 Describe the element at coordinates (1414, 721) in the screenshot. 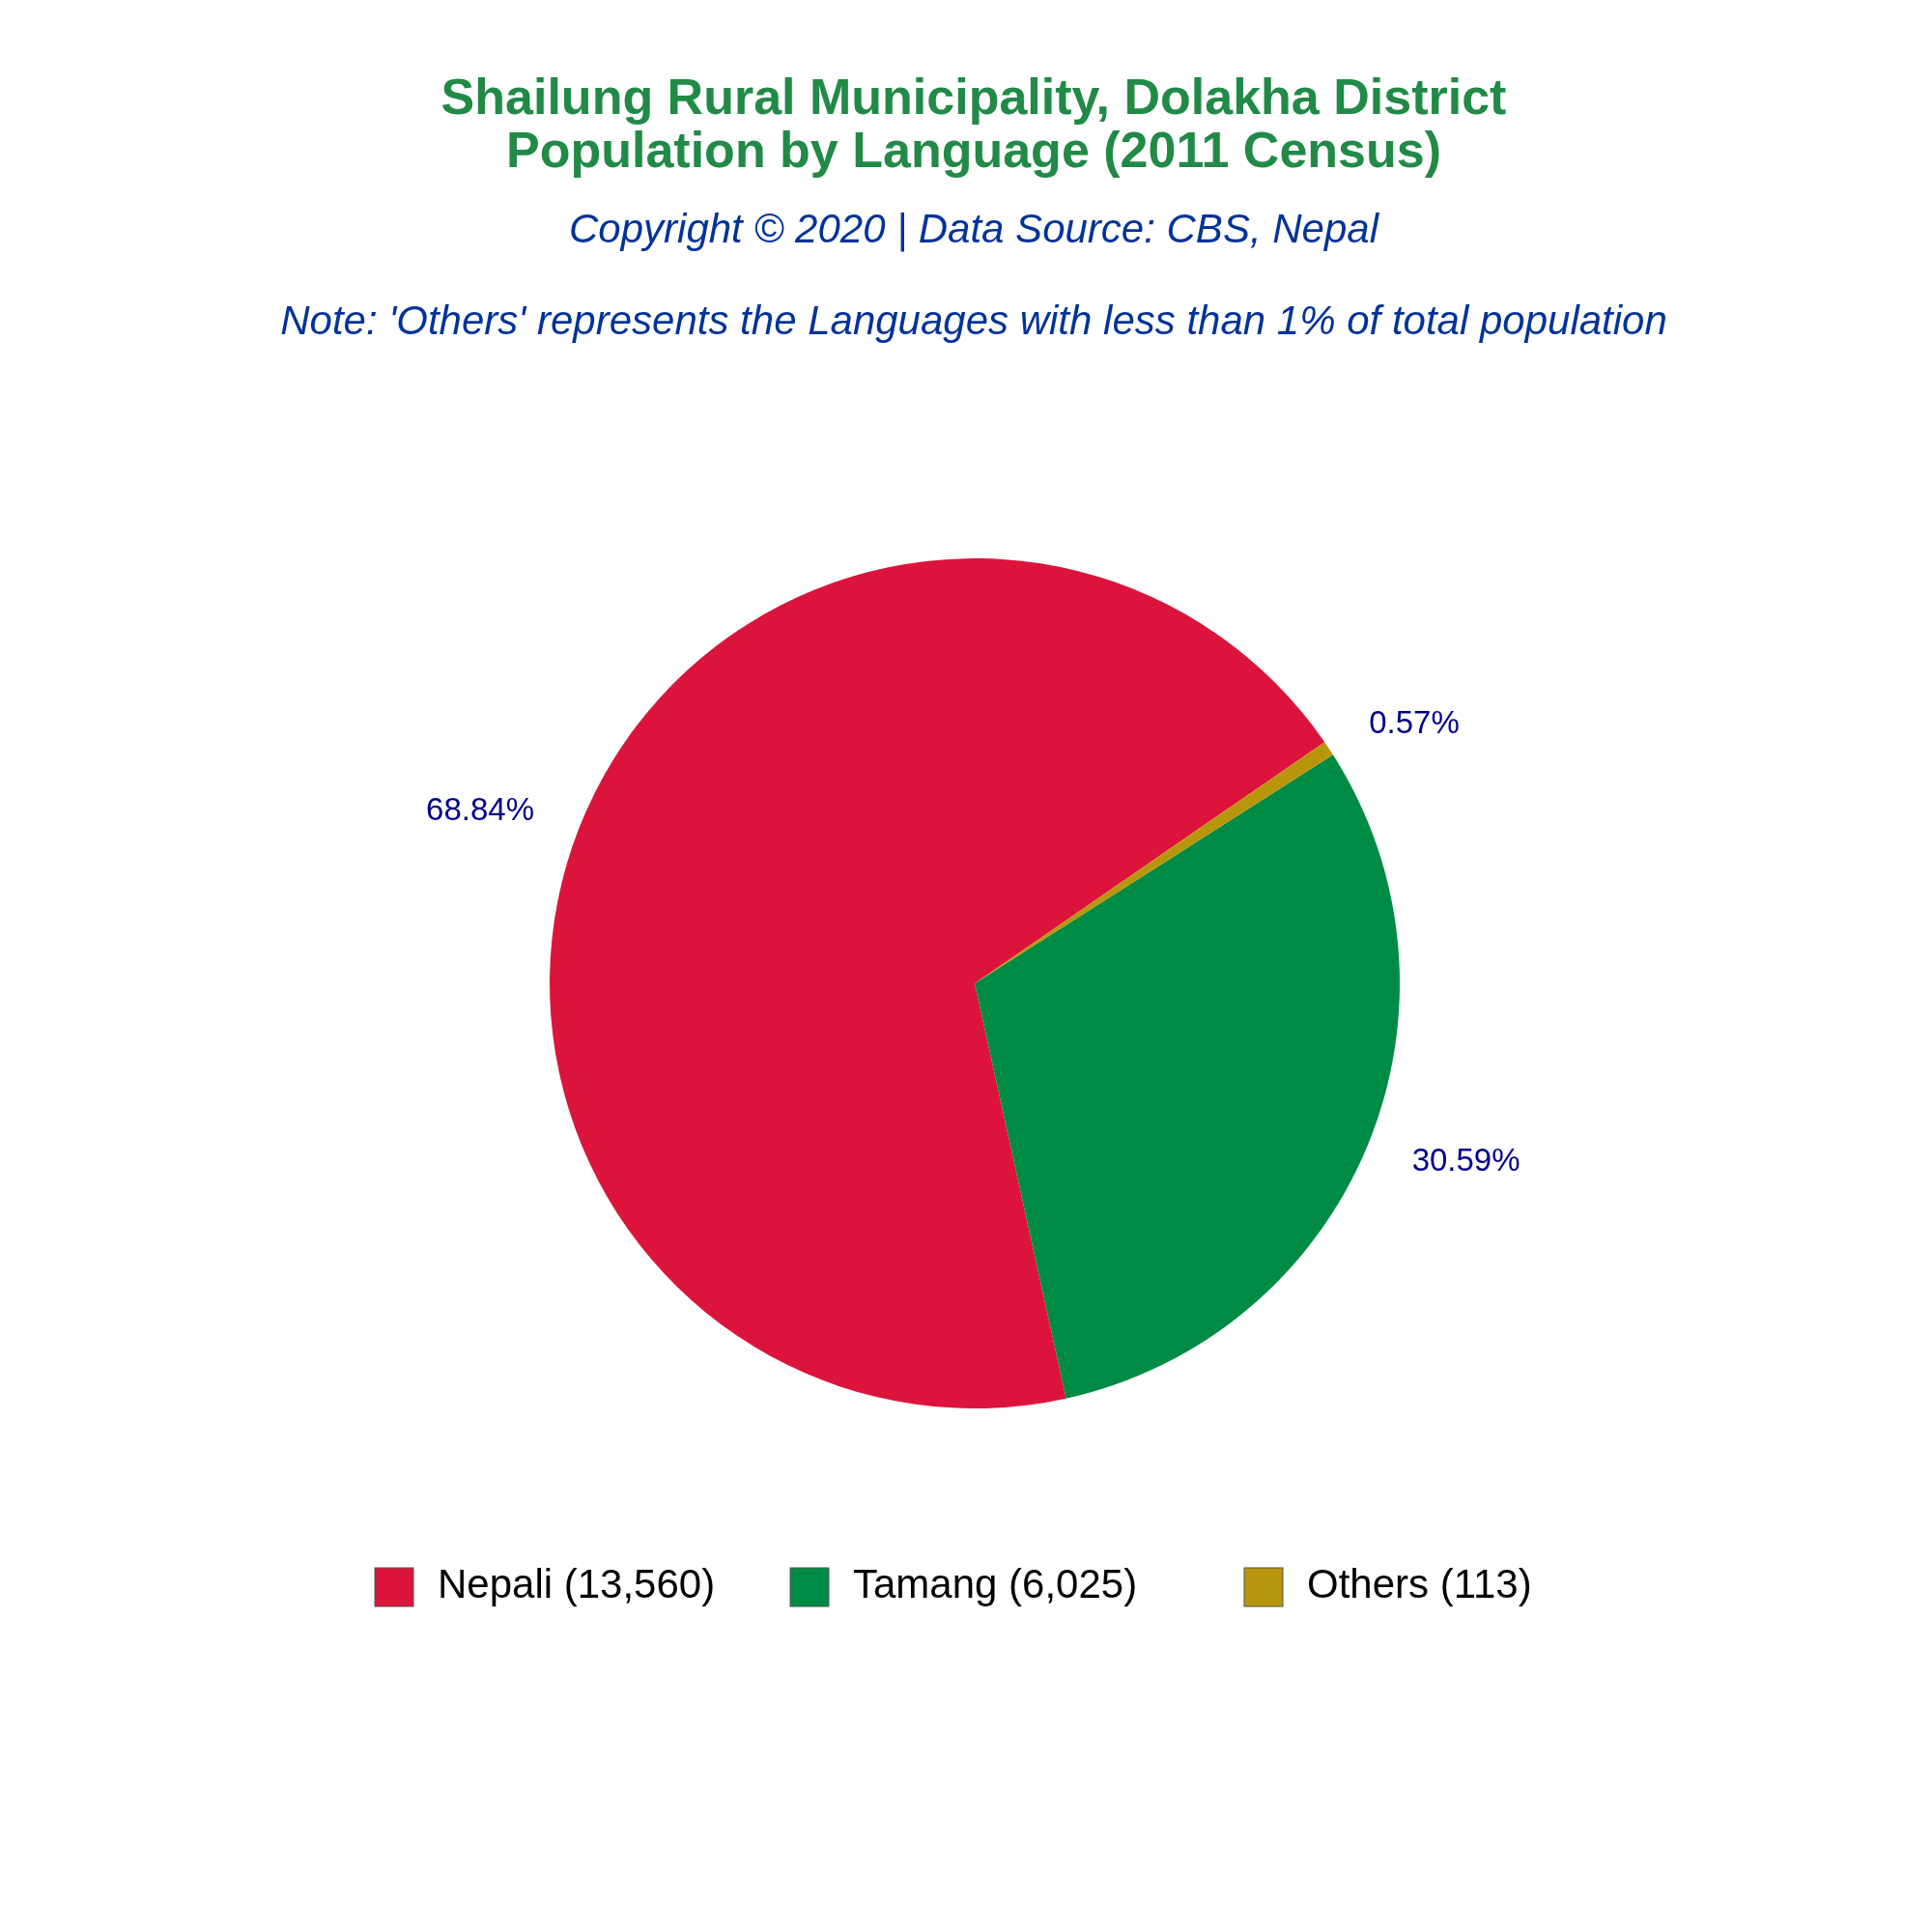

I see `data-label: 0.57%` at that location.